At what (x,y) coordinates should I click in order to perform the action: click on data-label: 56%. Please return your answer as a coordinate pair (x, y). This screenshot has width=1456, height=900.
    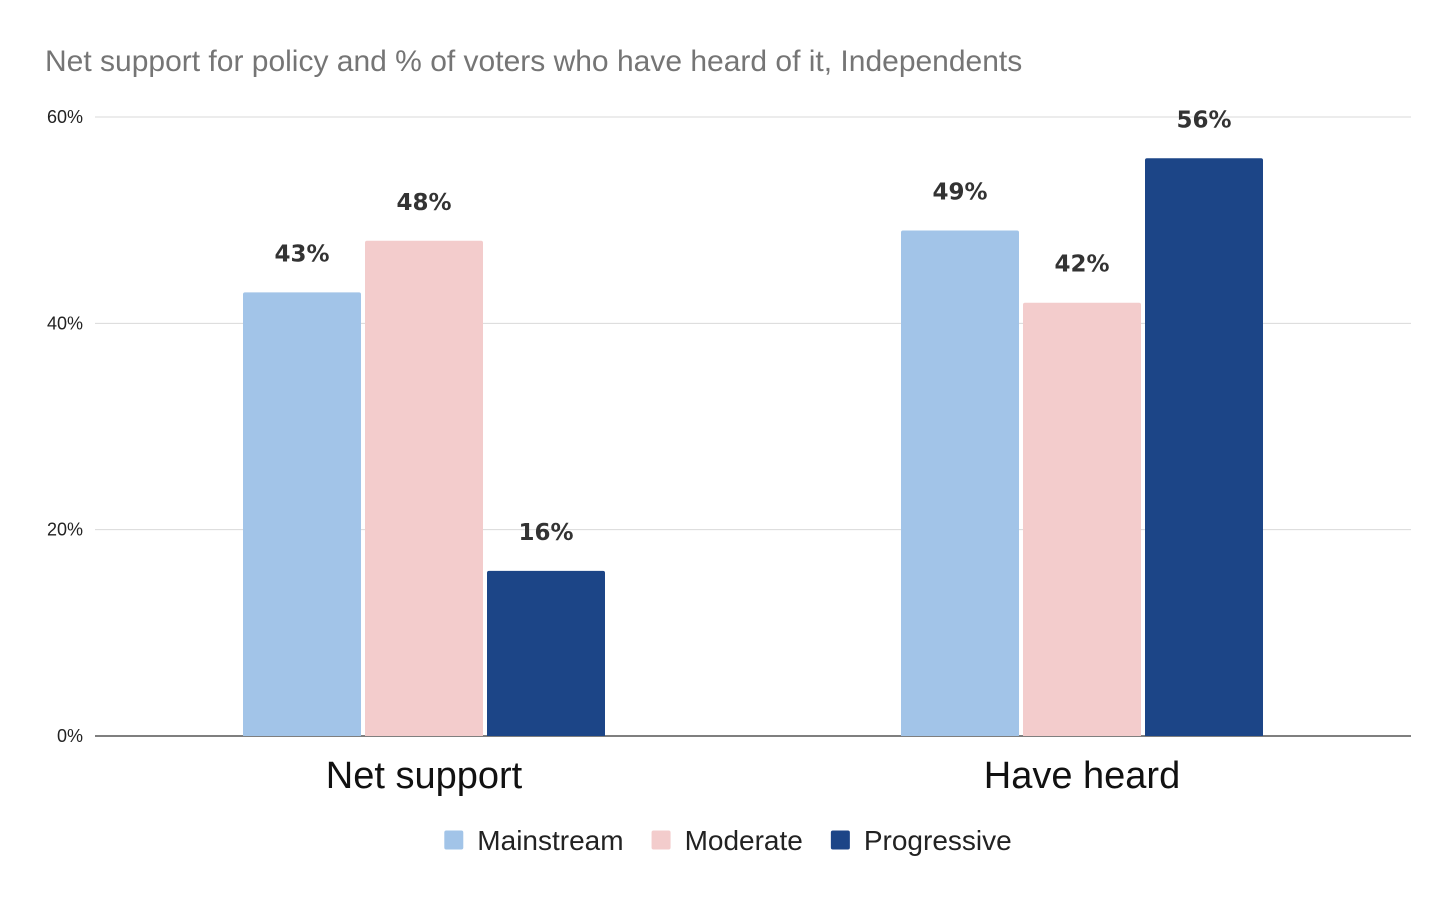
    Looking at the image, I should click on (1203, 120).